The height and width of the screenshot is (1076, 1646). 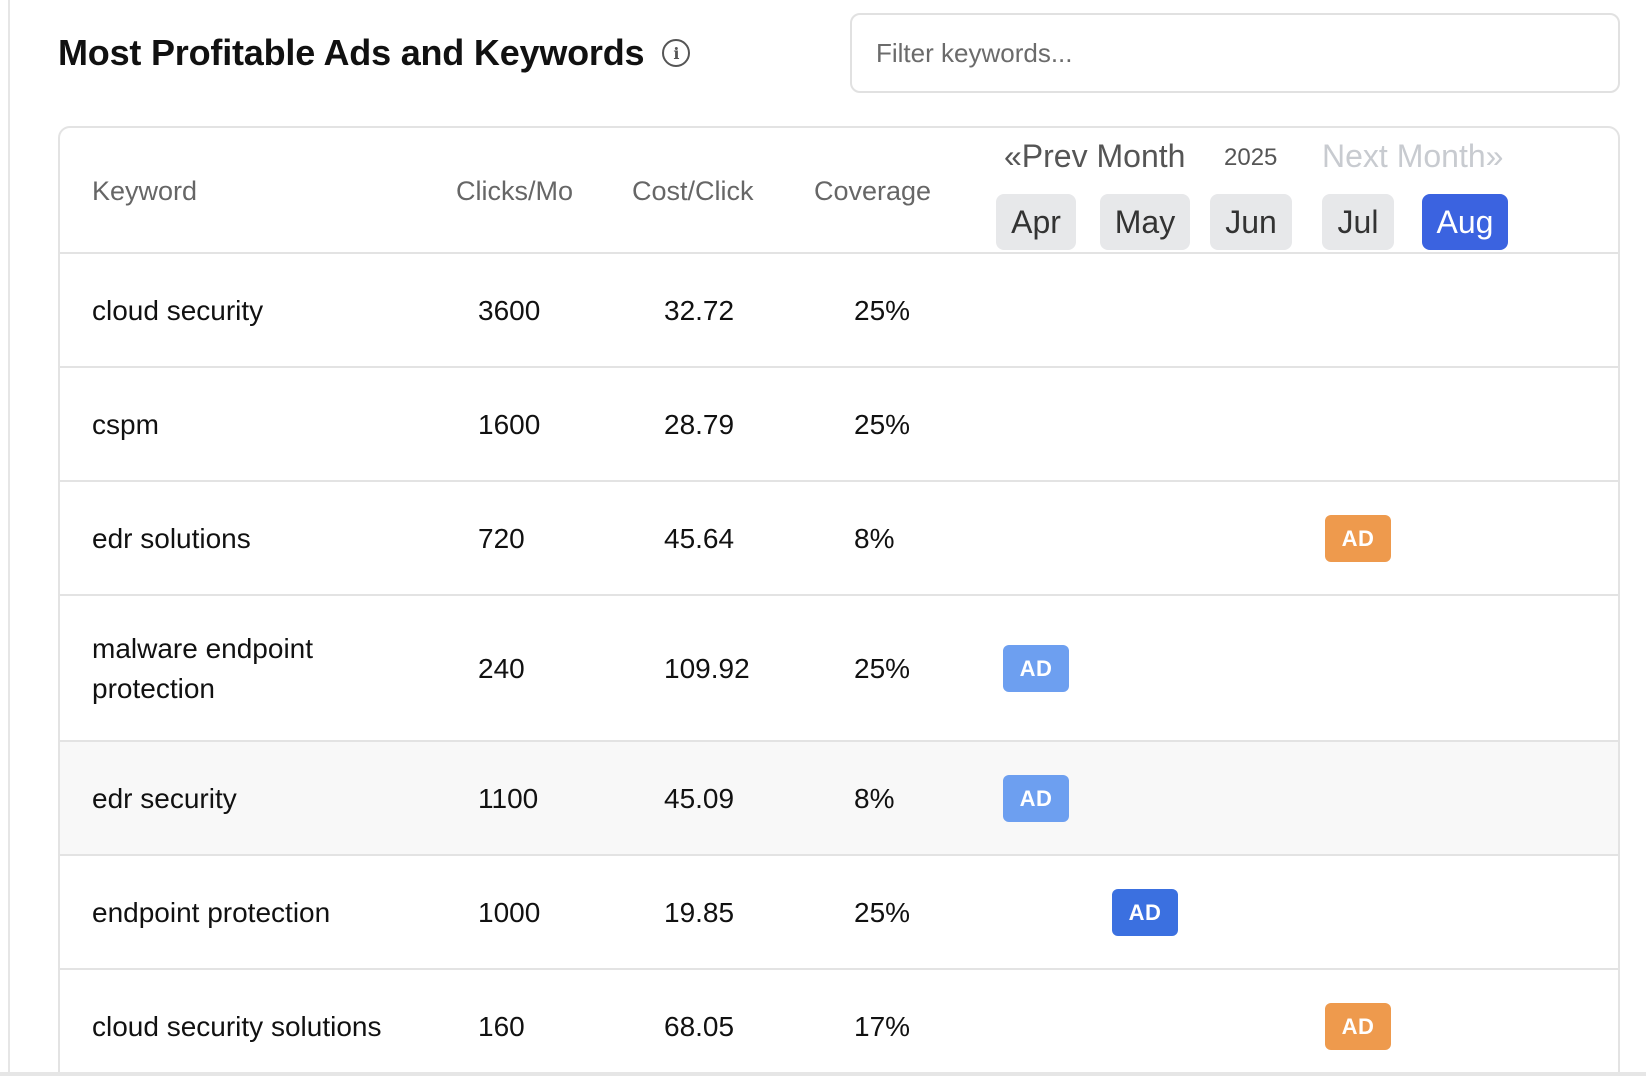 What do you see at coordinates (873, 191) in the screenshot?
I see `column-header-coverage: Coverage` at bounding box center [873, 191].